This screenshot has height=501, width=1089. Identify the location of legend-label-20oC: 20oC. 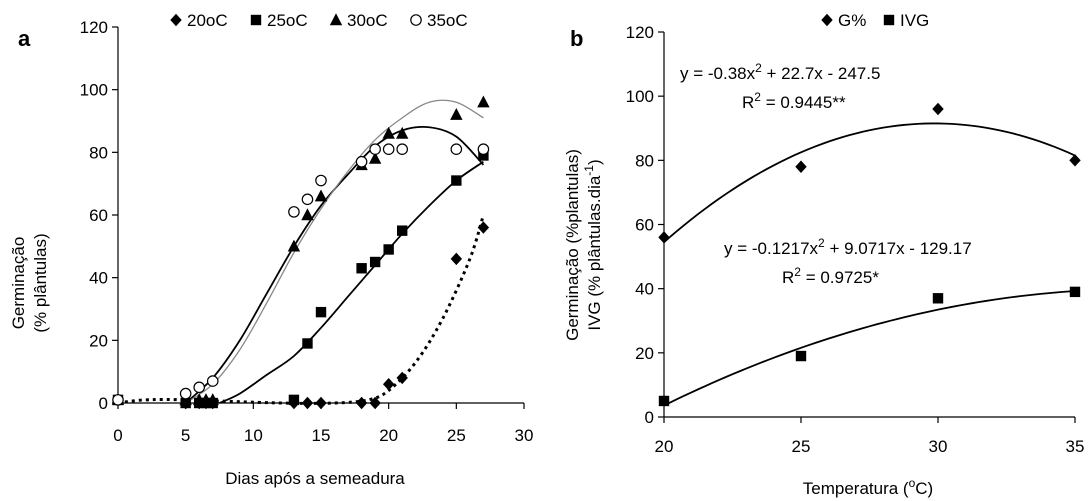
(207, 20).